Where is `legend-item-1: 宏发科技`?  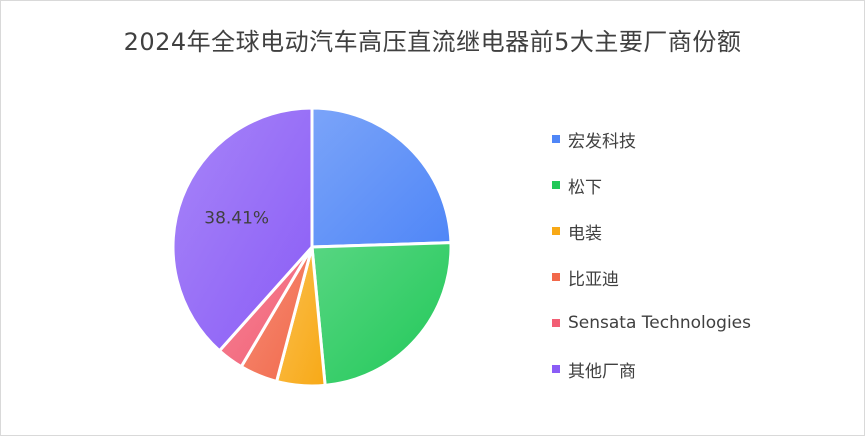
legend-item-1: 宏发科技 is located at coordinates (651, 139).